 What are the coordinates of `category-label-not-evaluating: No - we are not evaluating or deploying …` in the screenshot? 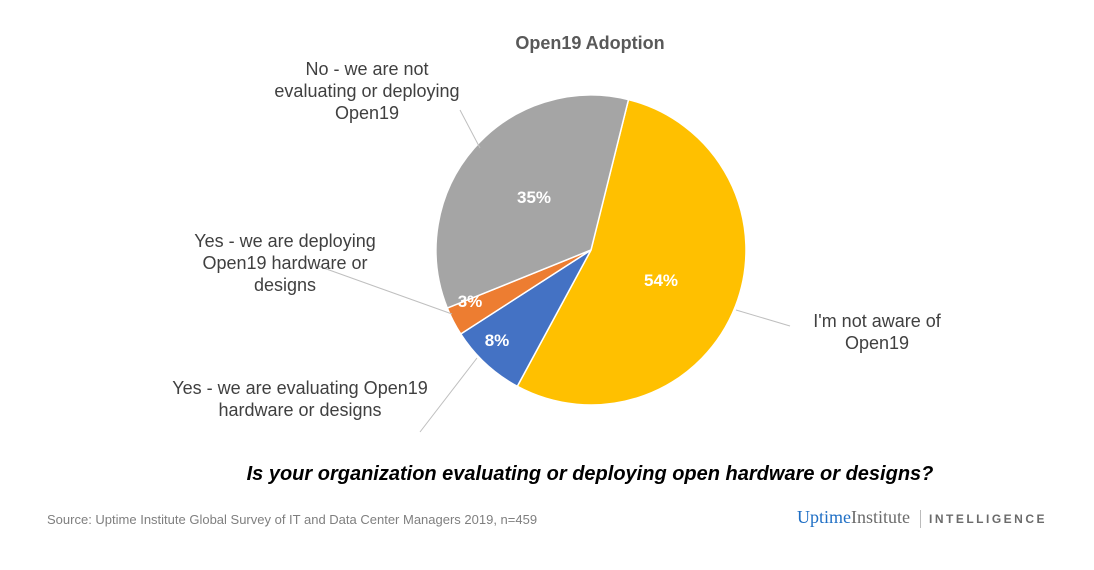 It's located at (367, 91).